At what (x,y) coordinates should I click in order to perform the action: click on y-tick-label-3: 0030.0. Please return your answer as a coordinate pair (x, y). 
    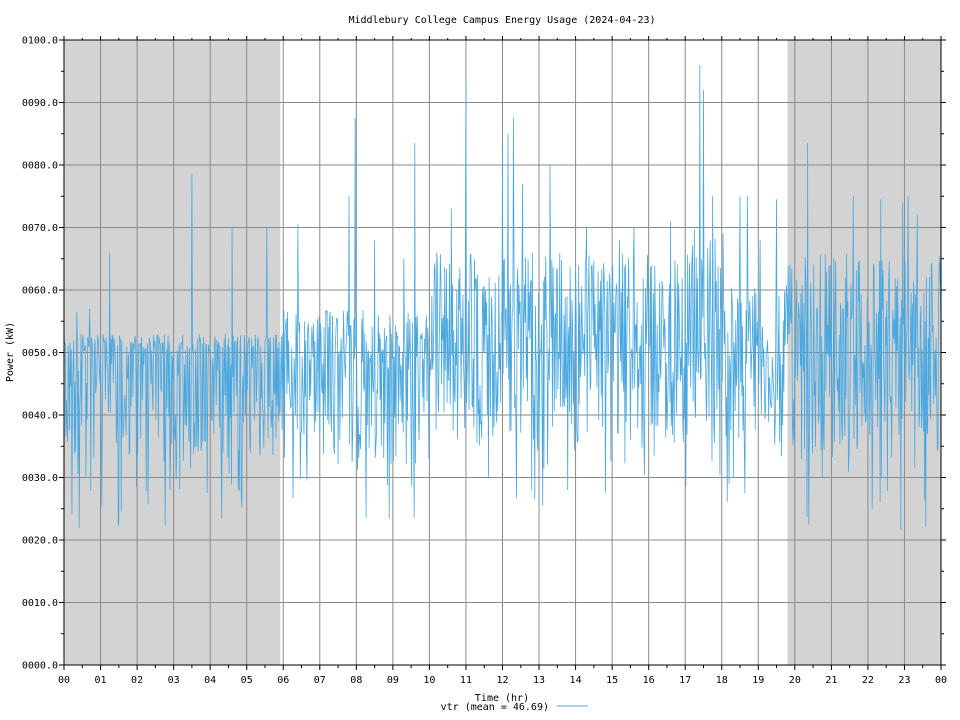
    Looking at the image, I should click on (40, 478).